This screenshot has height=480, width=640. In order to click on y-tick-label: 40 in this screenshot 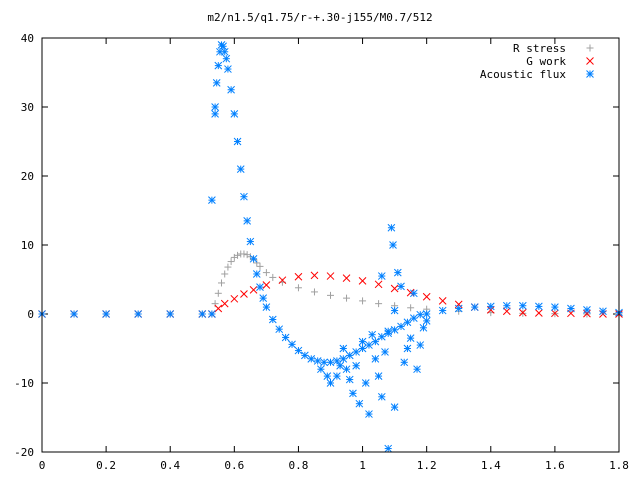, I will do `click(27, 38)`.